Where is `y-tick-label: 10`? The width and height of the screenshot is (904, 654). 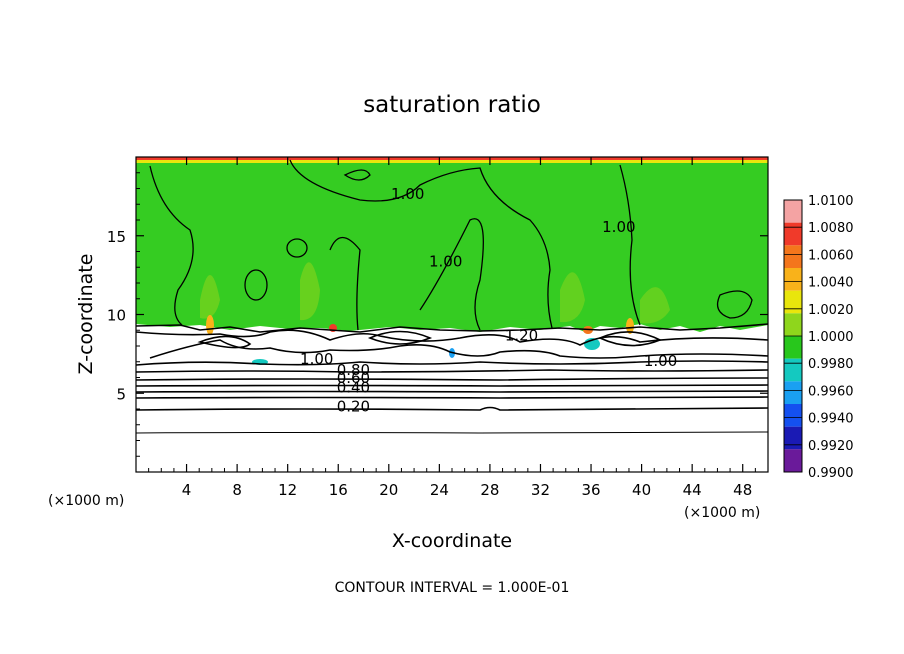
y-tick-label: 10 is located at coordinates (116, 316).